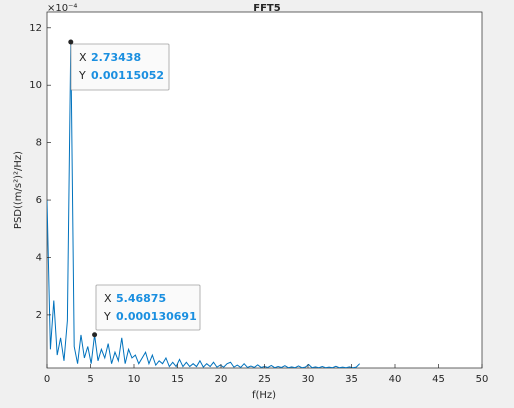 Image resolution: width=514 pixels, height=408 pixels. I want to click on chart-title: FFT5, so click(266, 8).